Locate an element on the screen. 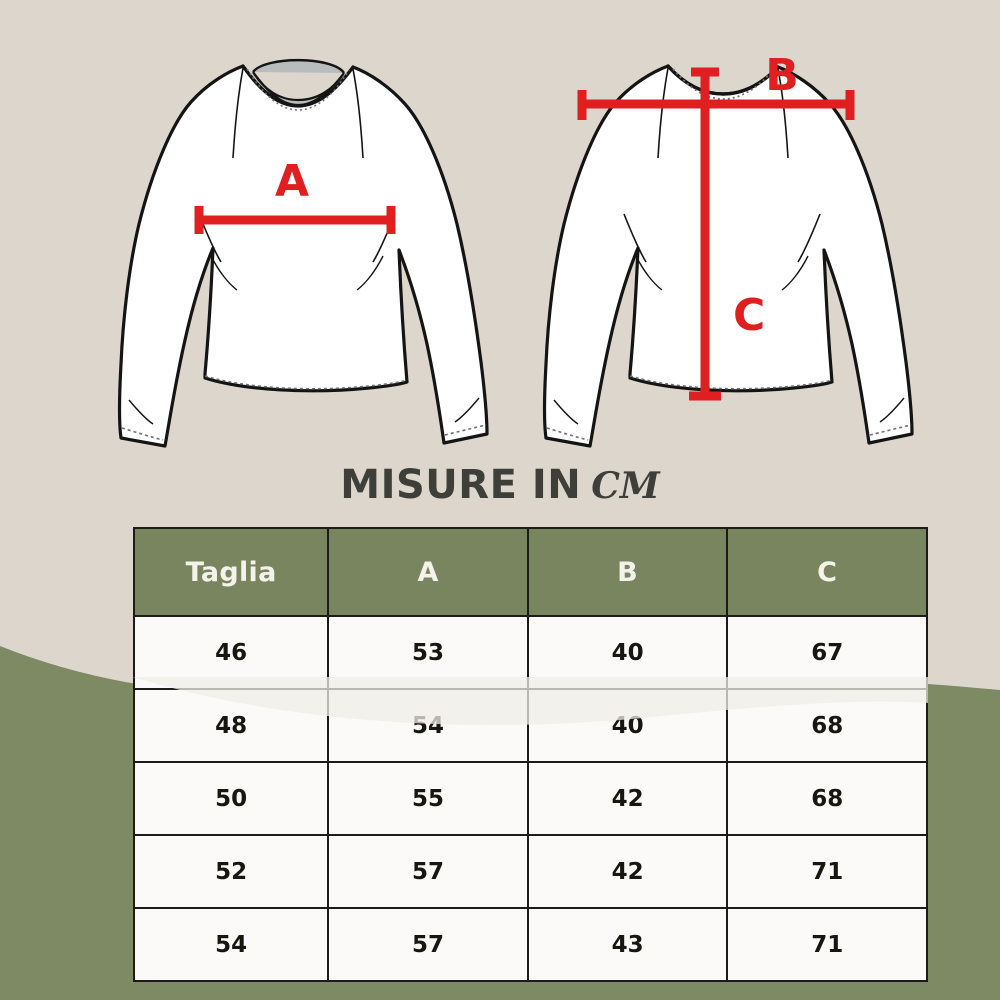  table-row: 48 54 40 68 is located at coordinates (530, 725).